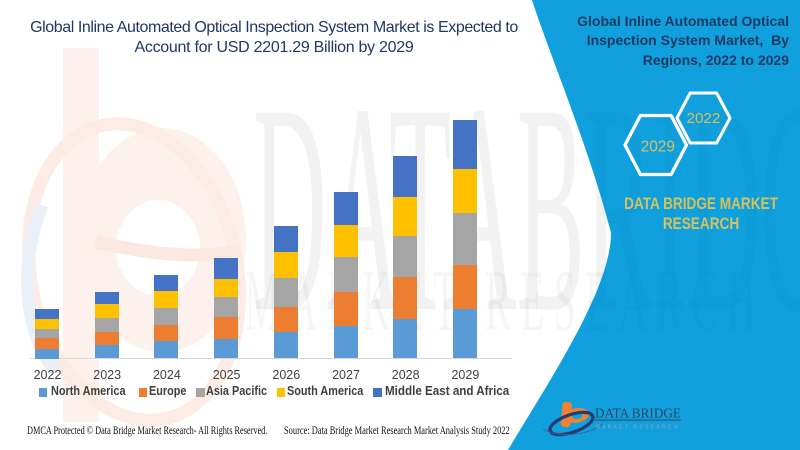 This screenshot has height=450, width=800. I want to click on svg-text: MARKET RESEARCH, so click(638, 427).